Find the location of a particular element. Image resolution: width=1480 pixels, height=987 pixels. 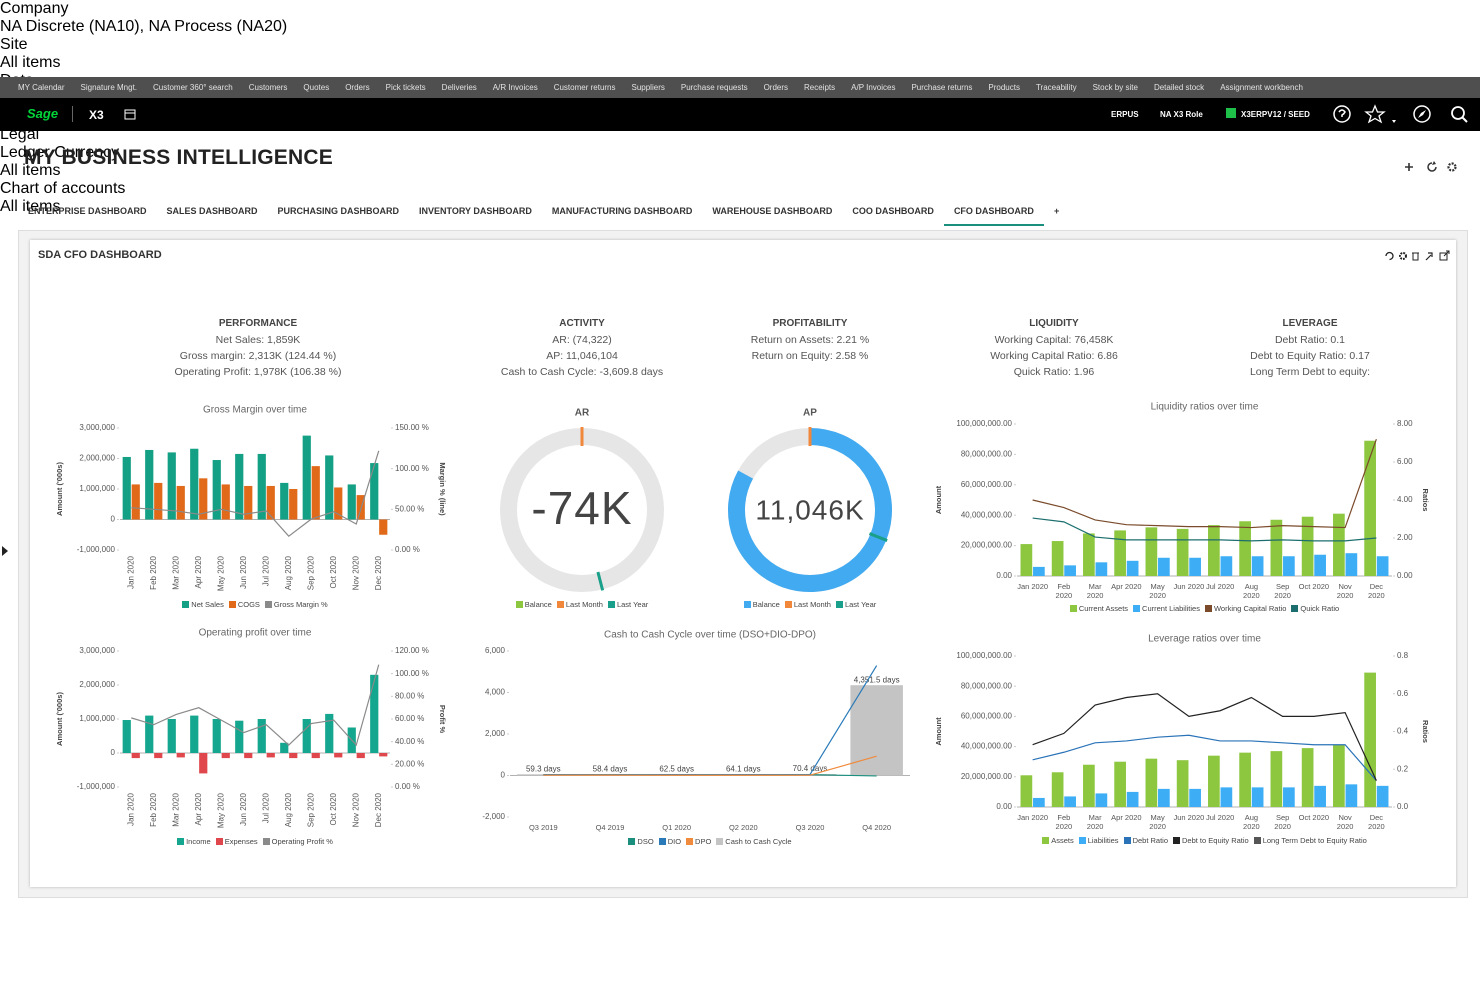

side-toggle is located at coordinates (5, 551).